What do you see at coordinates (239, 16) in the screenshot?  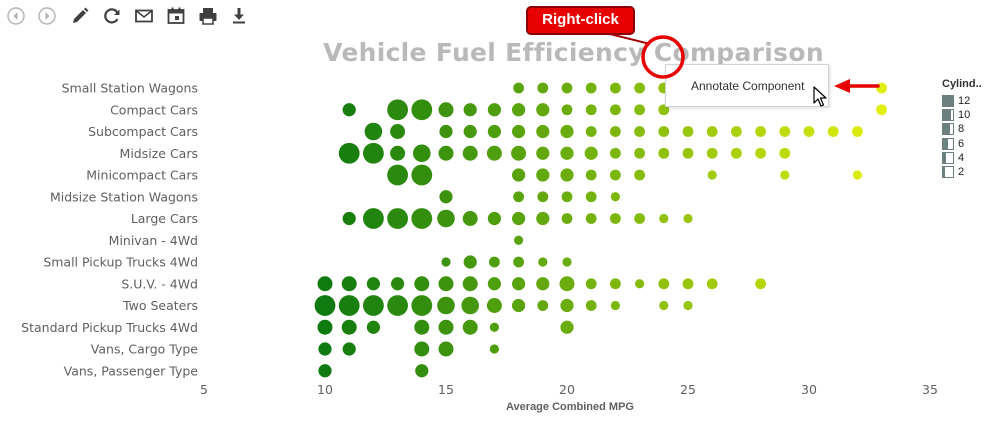 I see `export-button` at bounding box center [239, 16].